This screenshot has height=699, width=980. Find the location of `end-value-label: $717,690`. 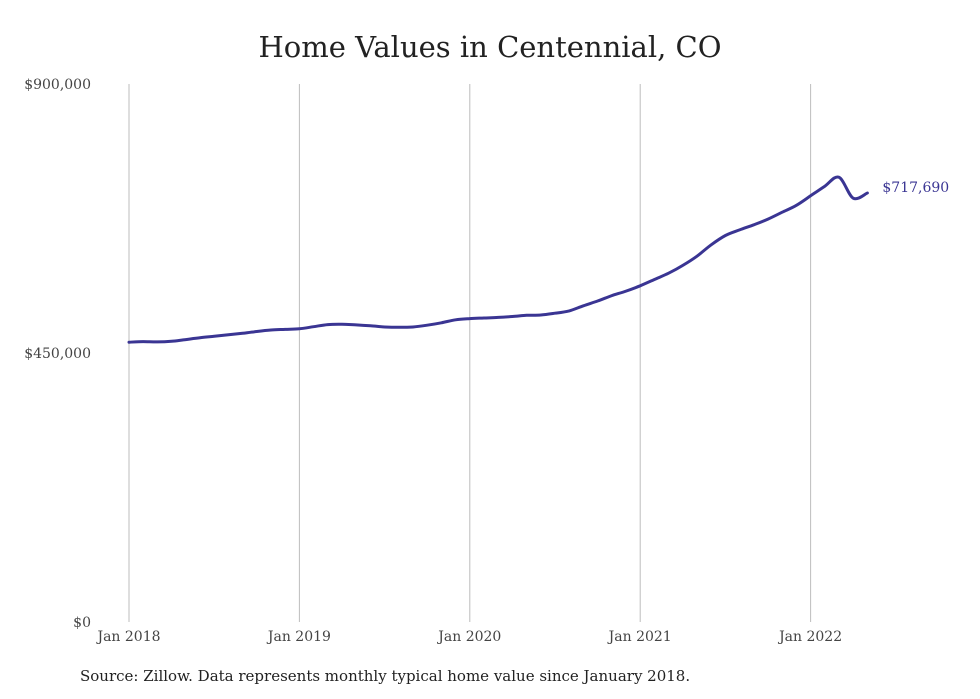

end-value-label: $717,690 is located at coordinates (915, 188).